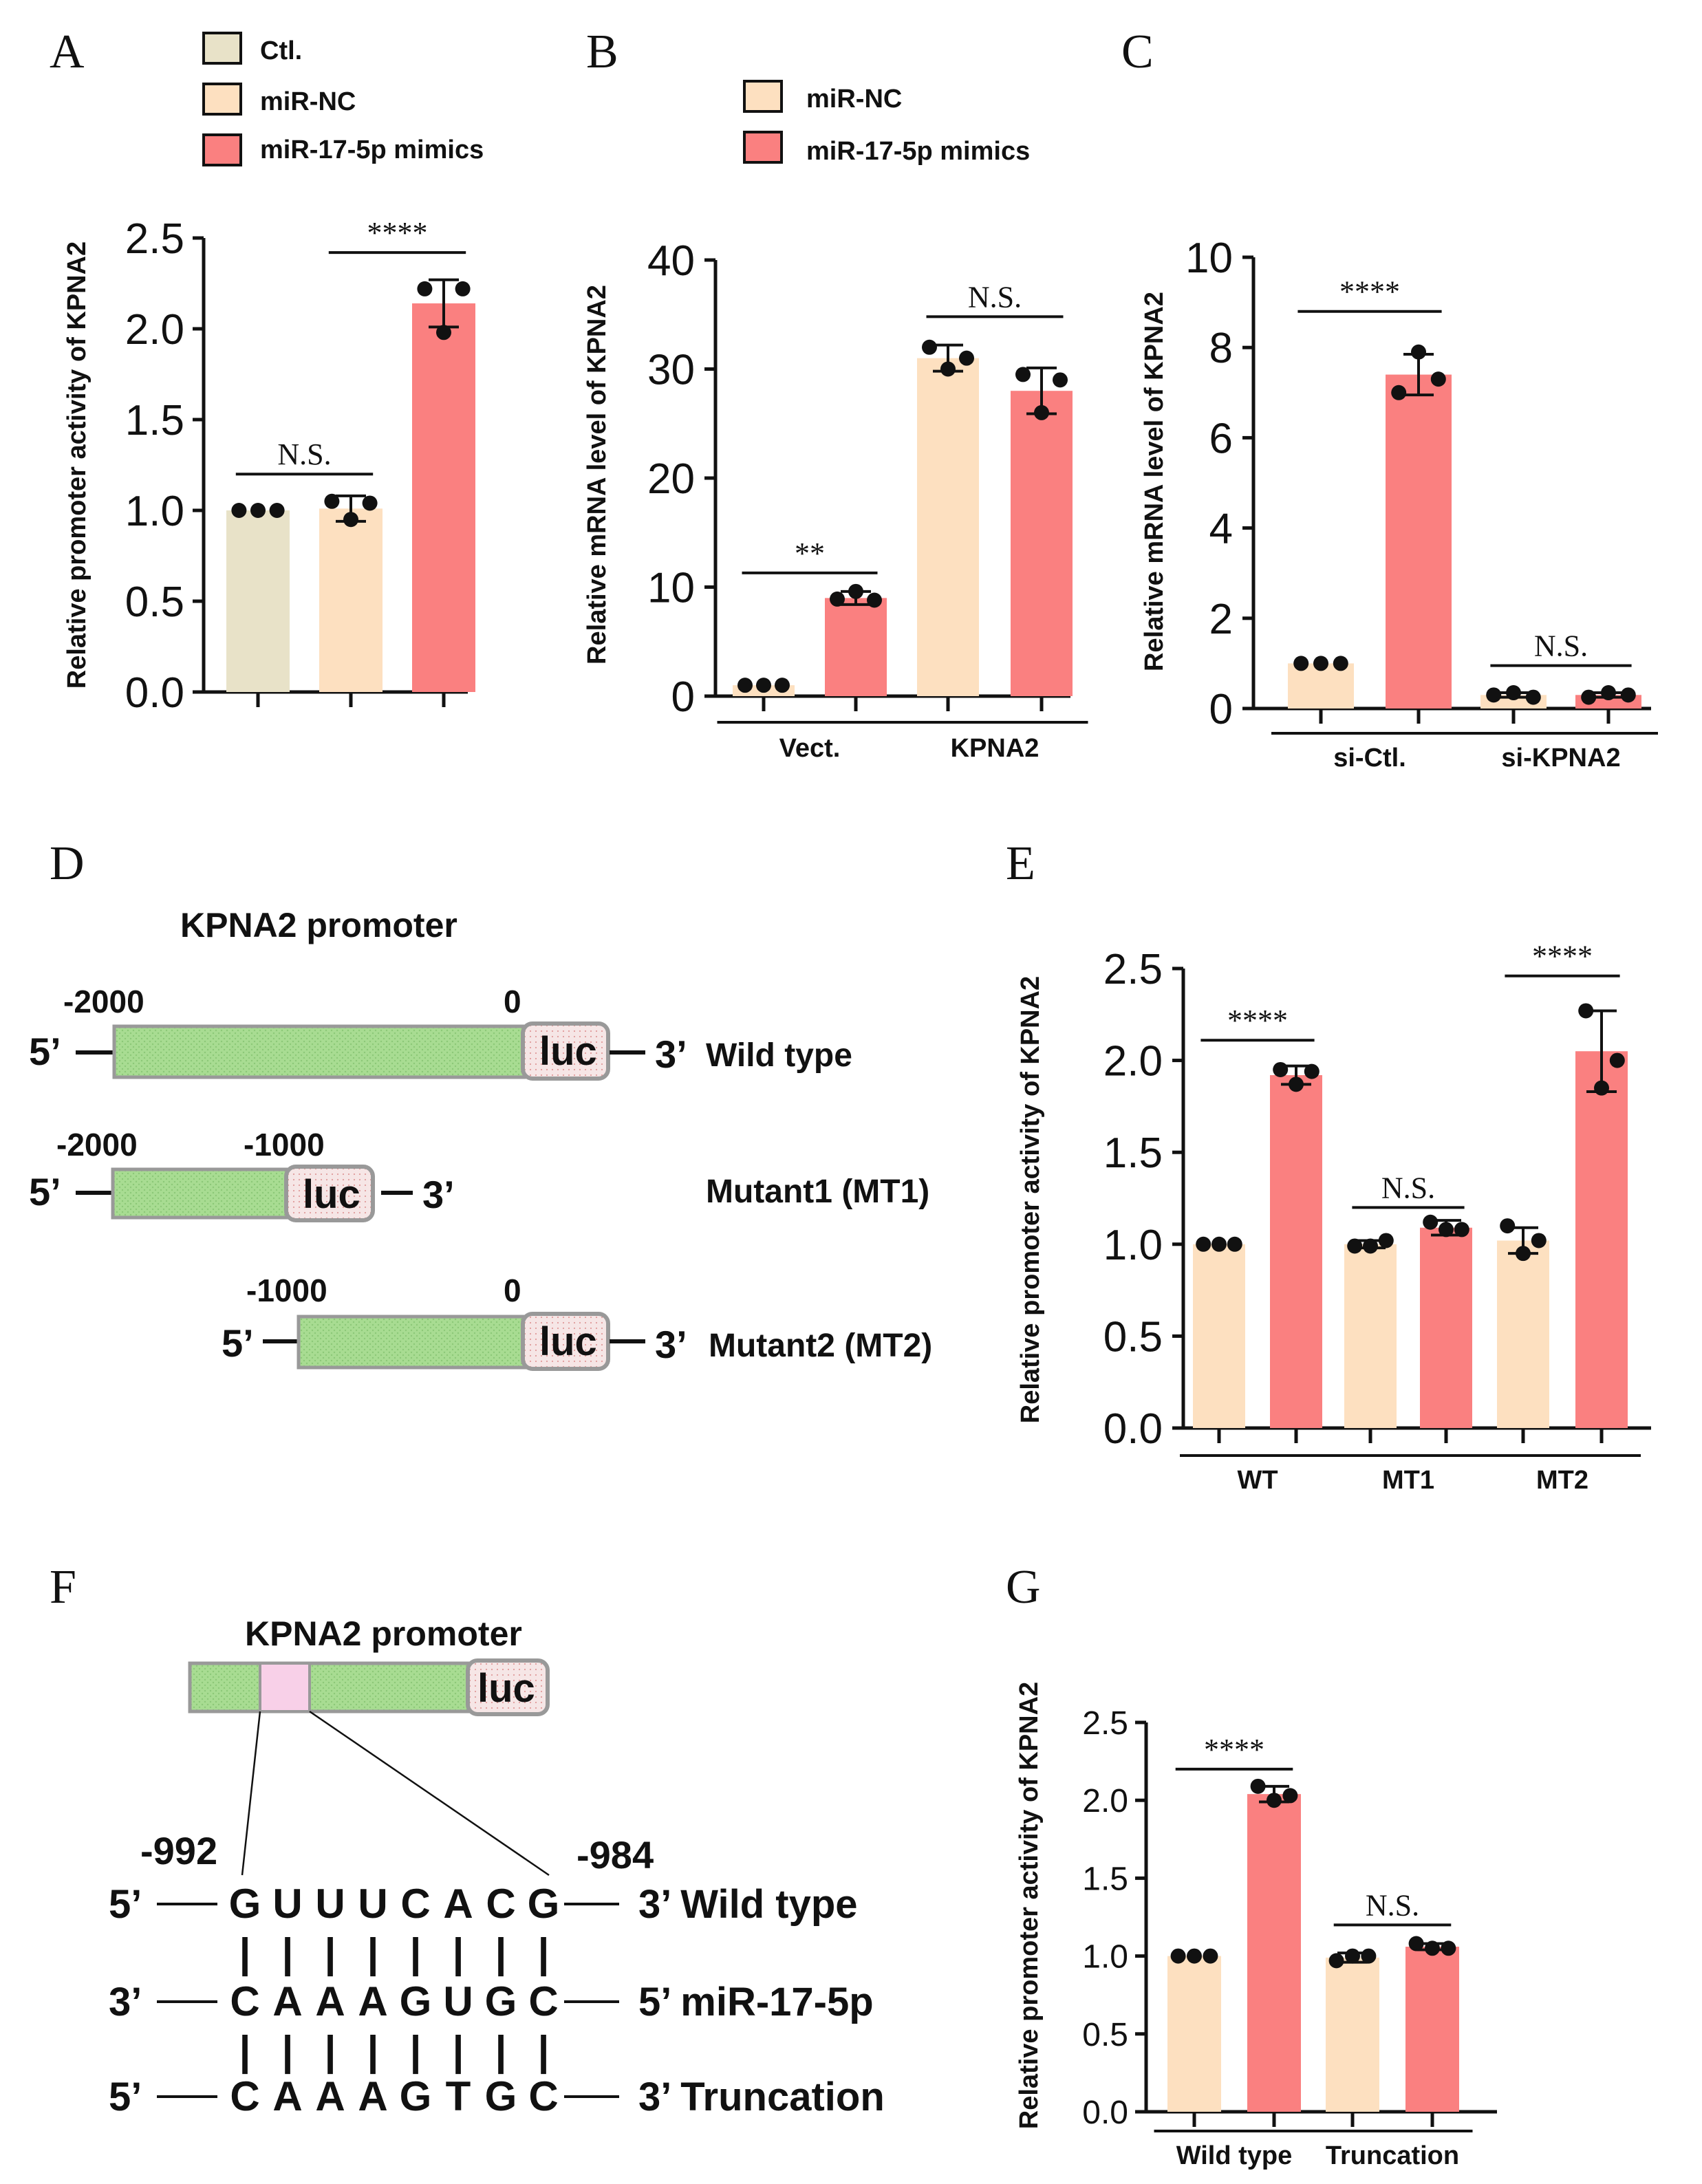  What do you see at coordinates (201, 1193) in the screenshot?
I see `mt1-promoter-box` at bounding box center [201, 1193].